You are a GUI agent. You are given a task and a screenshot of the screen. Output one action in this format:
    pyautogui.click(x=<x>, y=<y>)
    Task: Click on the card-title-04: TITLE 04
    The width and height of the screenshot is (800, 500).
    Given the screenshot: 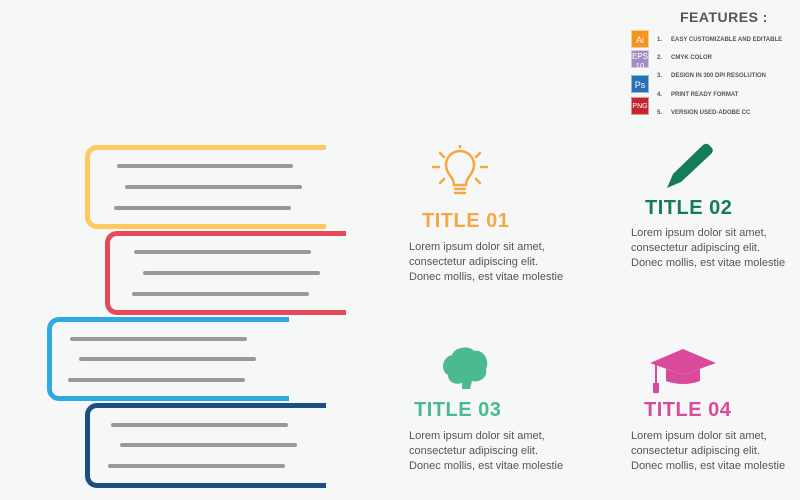 What is the action you would take?
    pyautogui.click(x=688, y=410)
    